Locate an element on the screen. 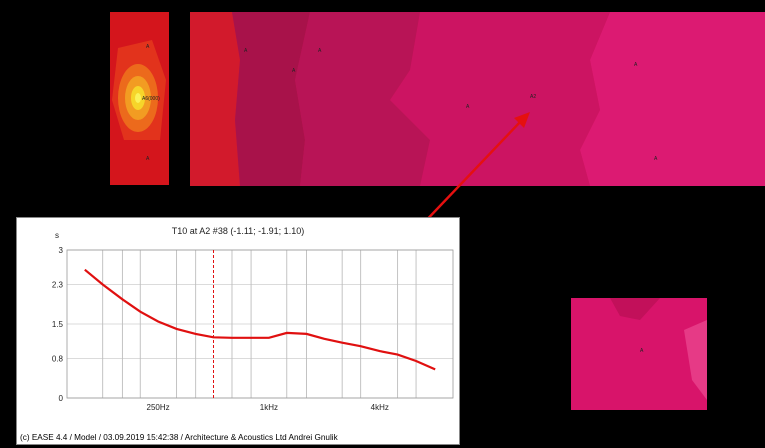 The width and height of the screenshot is (765, 448). x-tick-label: 1kHz is located at coordinates (269, 407).